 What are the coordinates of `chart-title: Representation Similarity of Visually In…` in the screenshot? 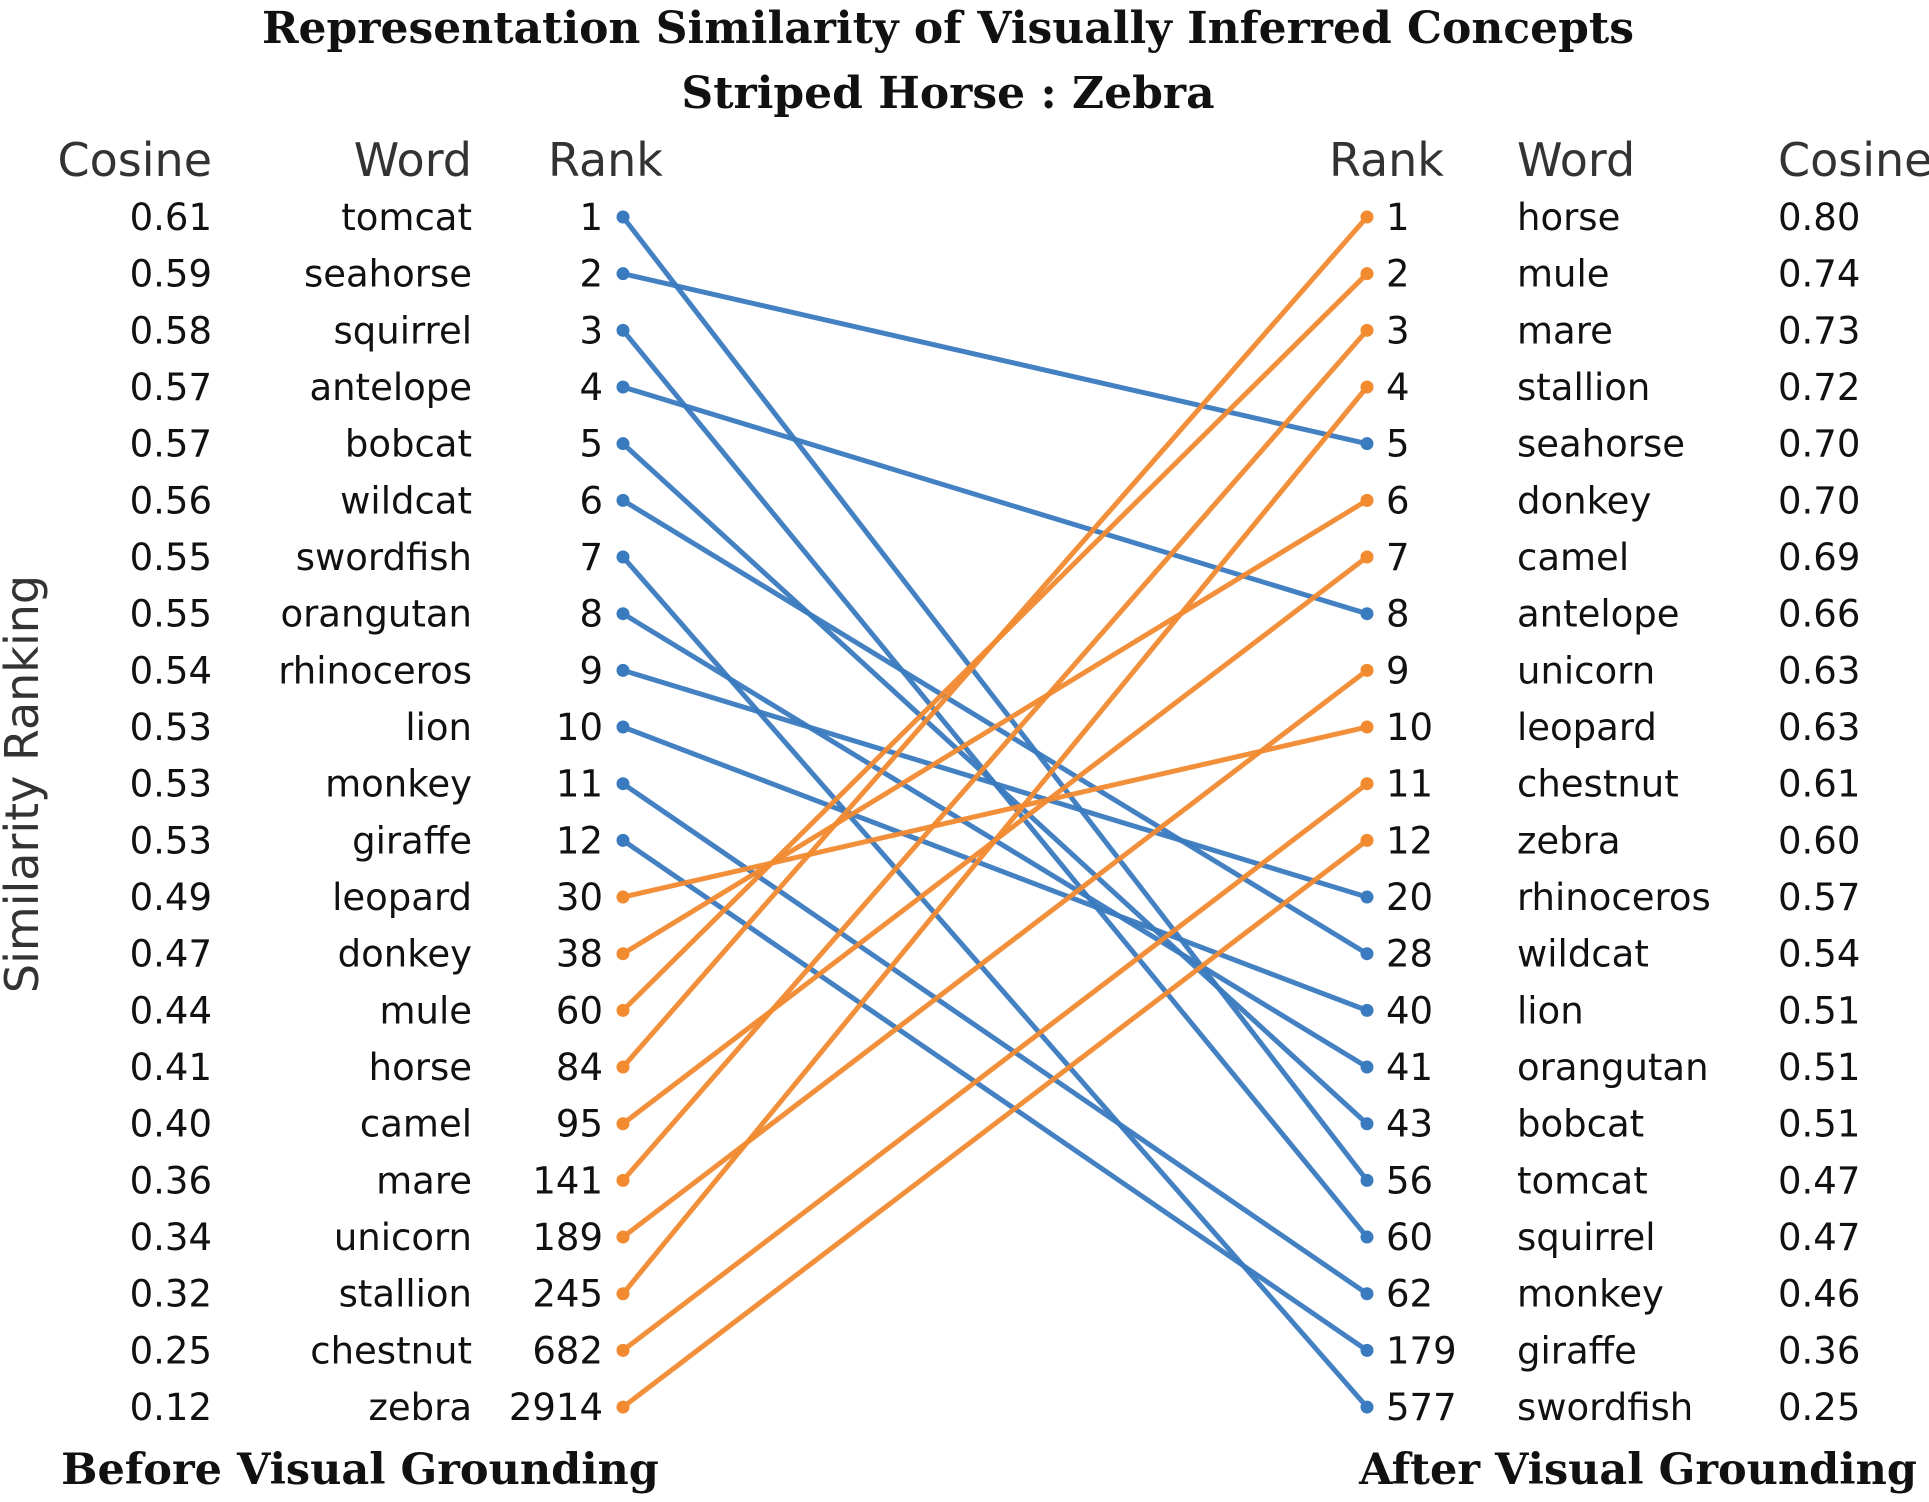 It's located at (948, 28).